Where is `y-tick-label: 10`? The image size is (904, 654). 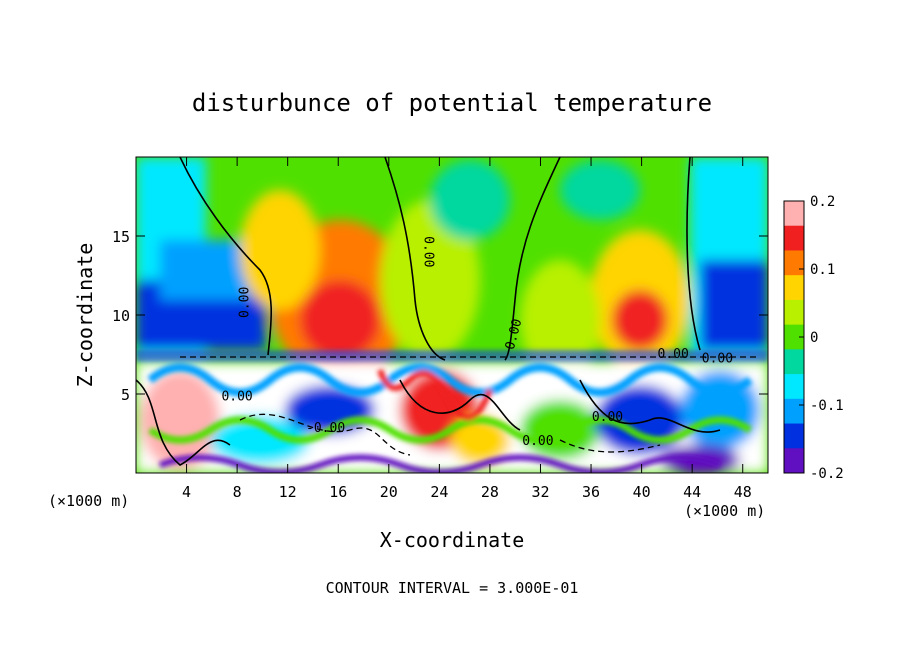
y-tick-label: 10 is located at coordinates (121, 316).